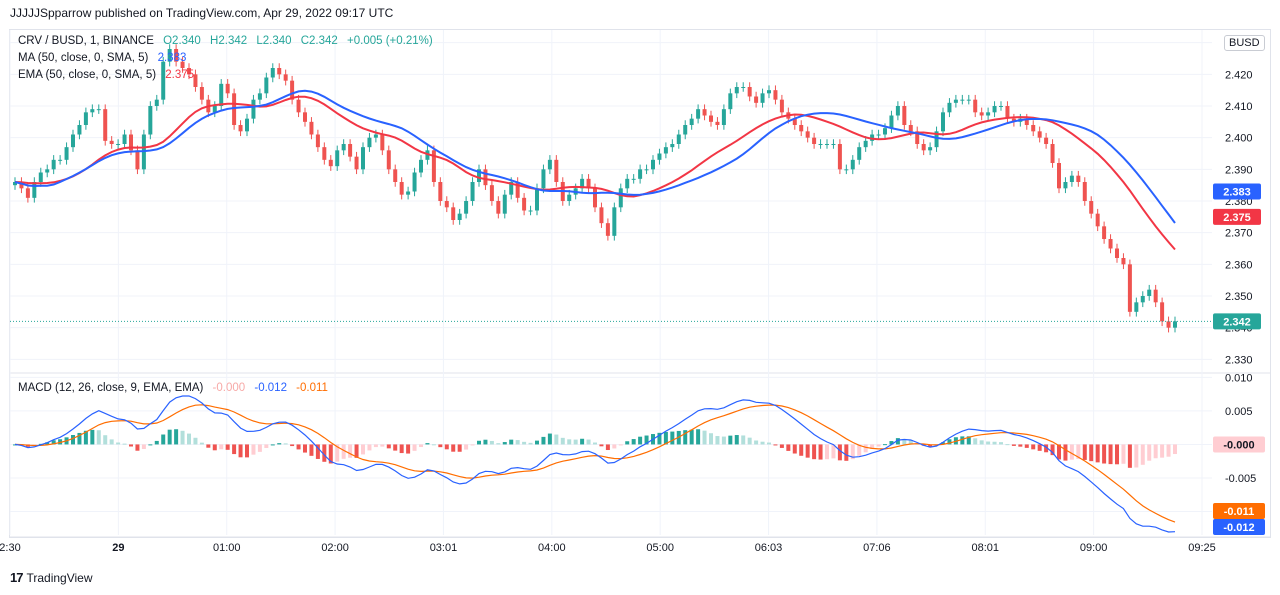  What do you see at coordinates (1239, 378) in the screenshot?
I see `macd-tick-label: 0.010` at bounding box center [1239, 378].